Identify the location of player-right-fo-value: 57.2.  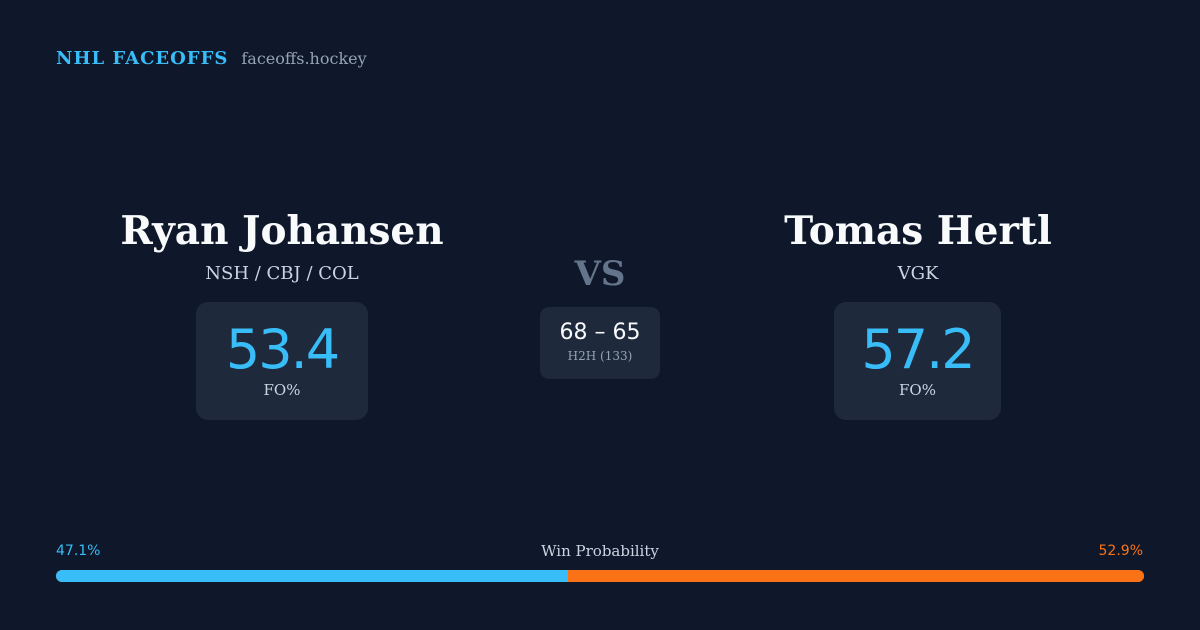
(918, 349).